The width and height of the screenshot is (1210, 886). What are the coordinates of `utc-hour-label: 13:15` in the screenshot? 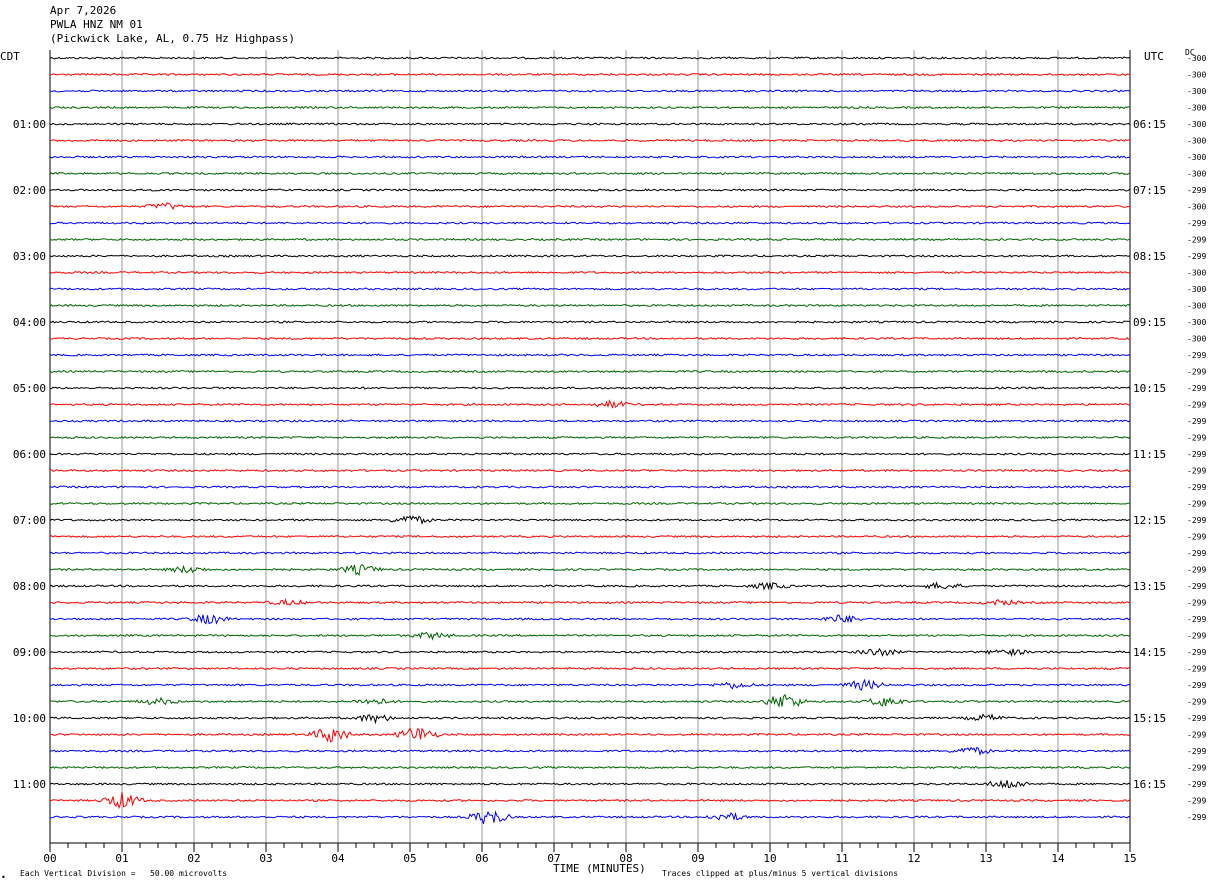 It's located at (1149, 586).